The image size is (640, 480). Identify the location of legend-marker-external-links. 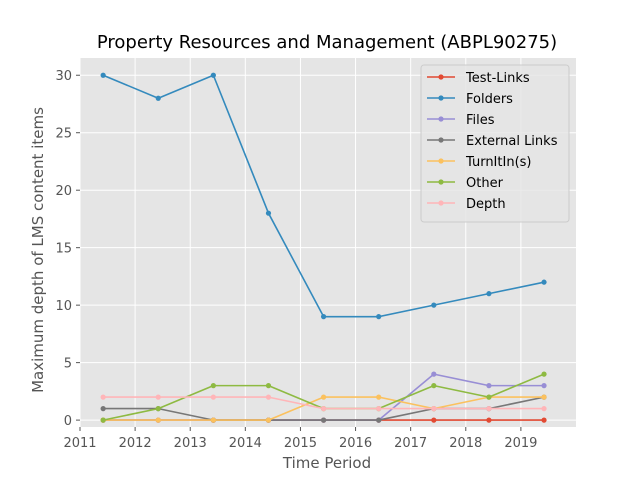
(441, 140).